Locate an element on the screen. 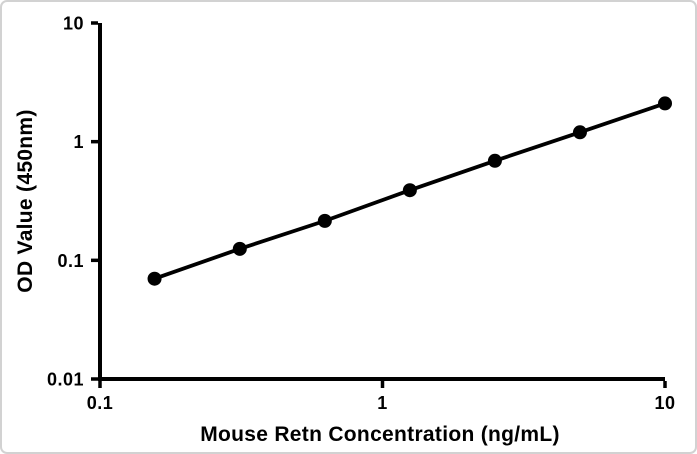 Image resolution: width=697 pixels, height=454 pixels. y-tick-label: 0.01 is located at coordinates (65, 380).